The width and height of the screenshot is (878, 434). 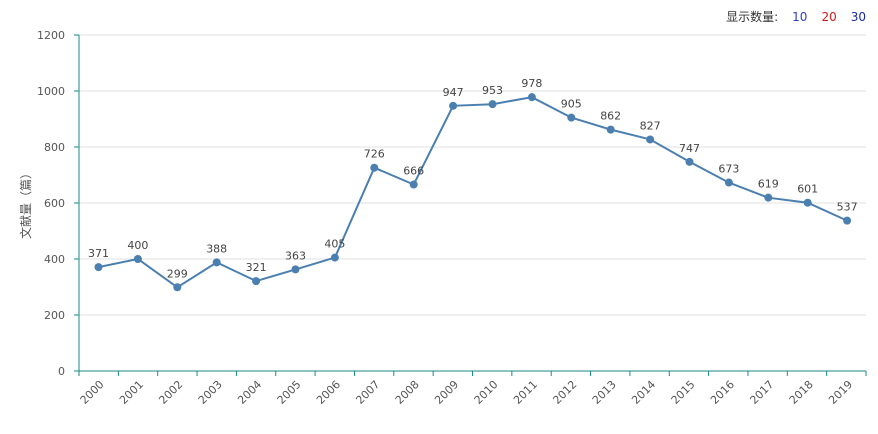 What do you see at coordinates (170, 392) in the screenshot?
I see `x-tick-label: 2002` at bounding box center [170, 392].